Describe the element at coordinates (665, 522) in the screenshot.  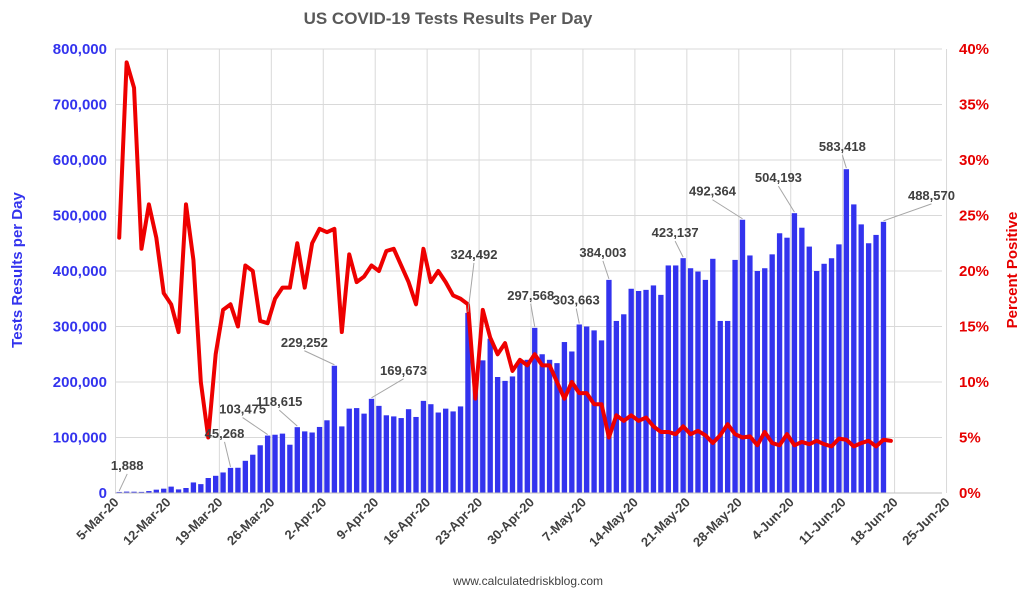
I see `x-tick: 21-May-20` at that location.